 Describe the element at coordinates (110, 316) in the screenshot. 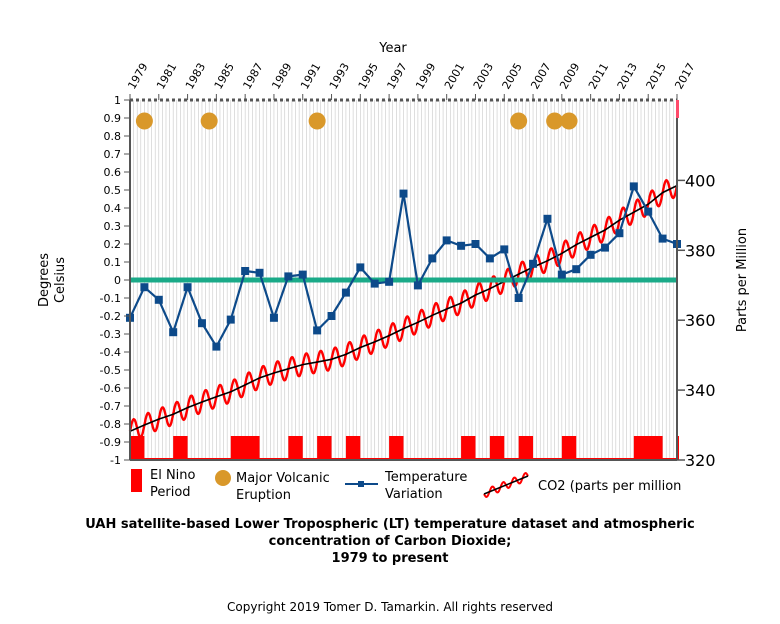

I see `y-left-tick-label: -0.2` at that location.